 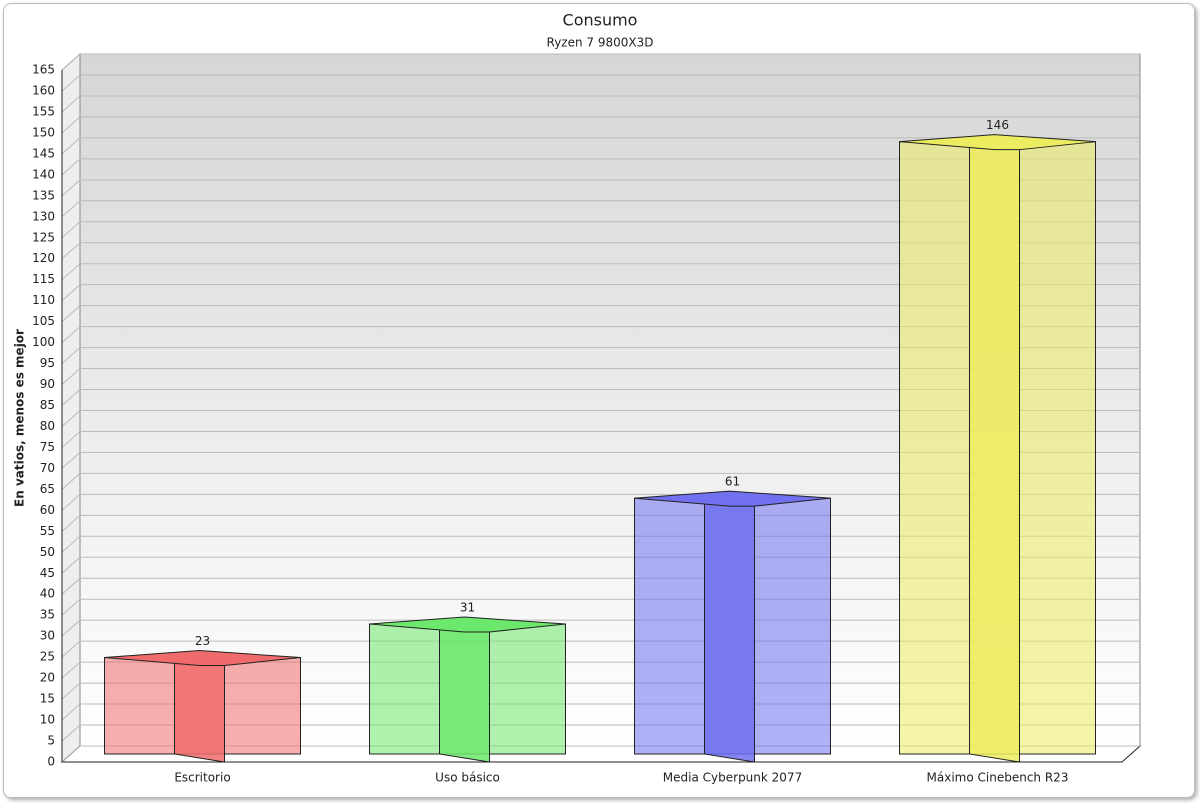 I want to click on y-tick-label: 90, so click(x=47, y=384).